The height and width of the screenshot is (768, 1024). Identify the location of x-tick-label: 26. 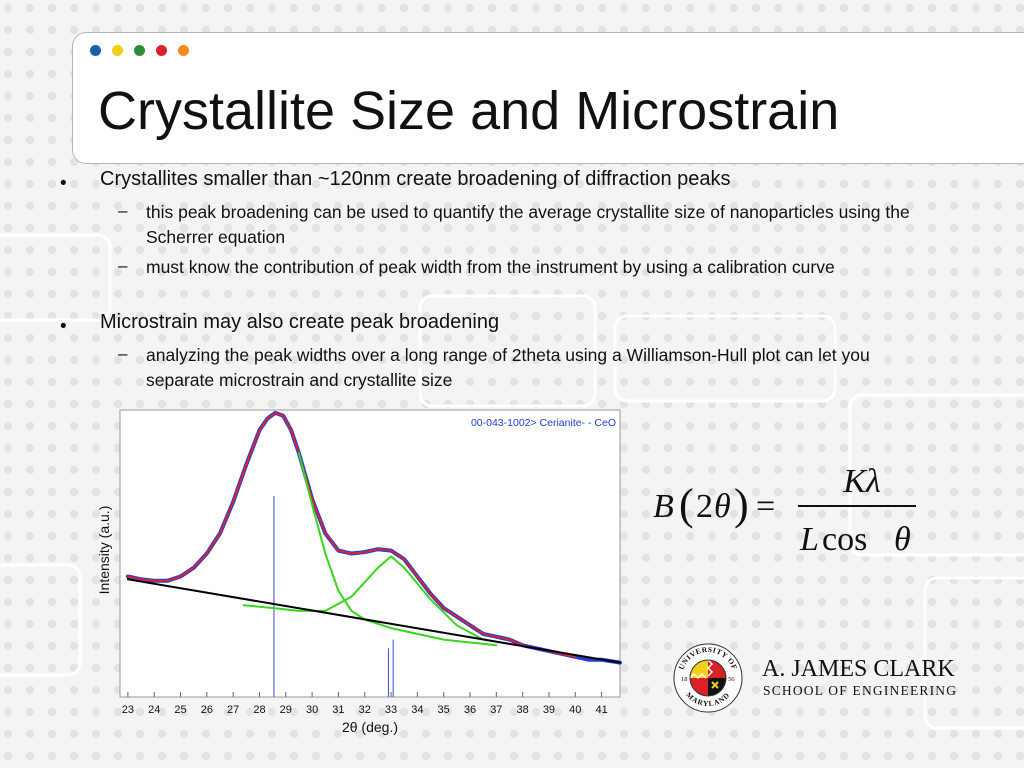
(207, 710).